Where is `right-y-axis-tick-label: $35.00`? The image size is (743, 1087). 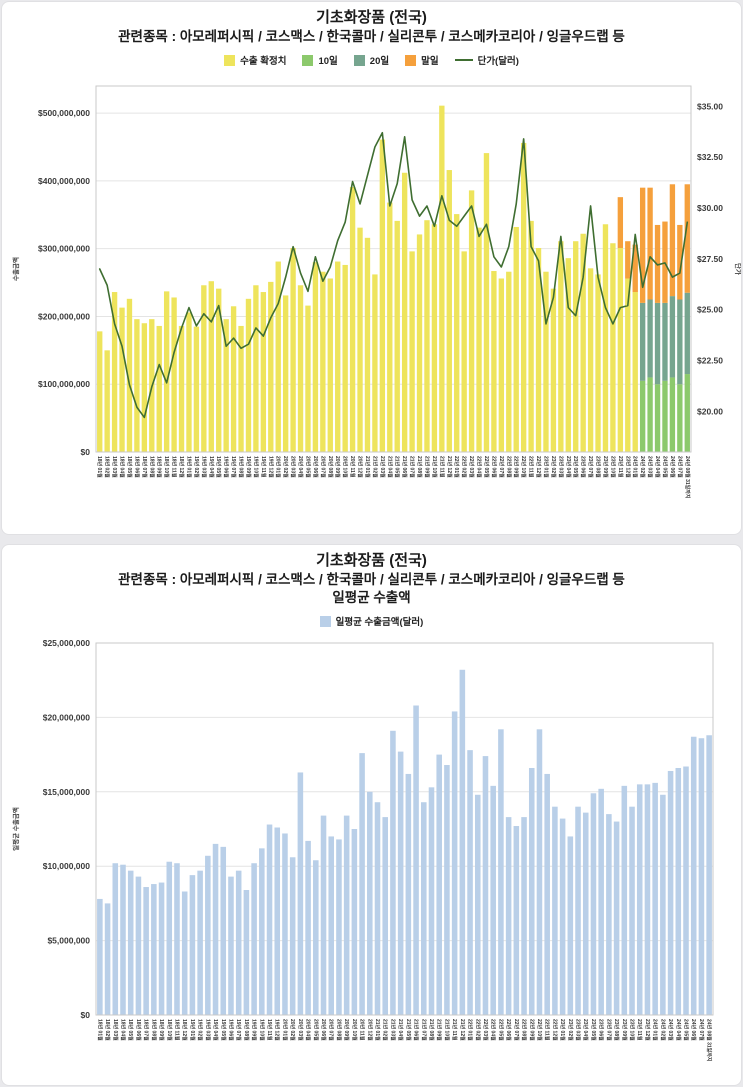 right-y-axis-tick-label: $35.00 is located at coordinates (710, 106).